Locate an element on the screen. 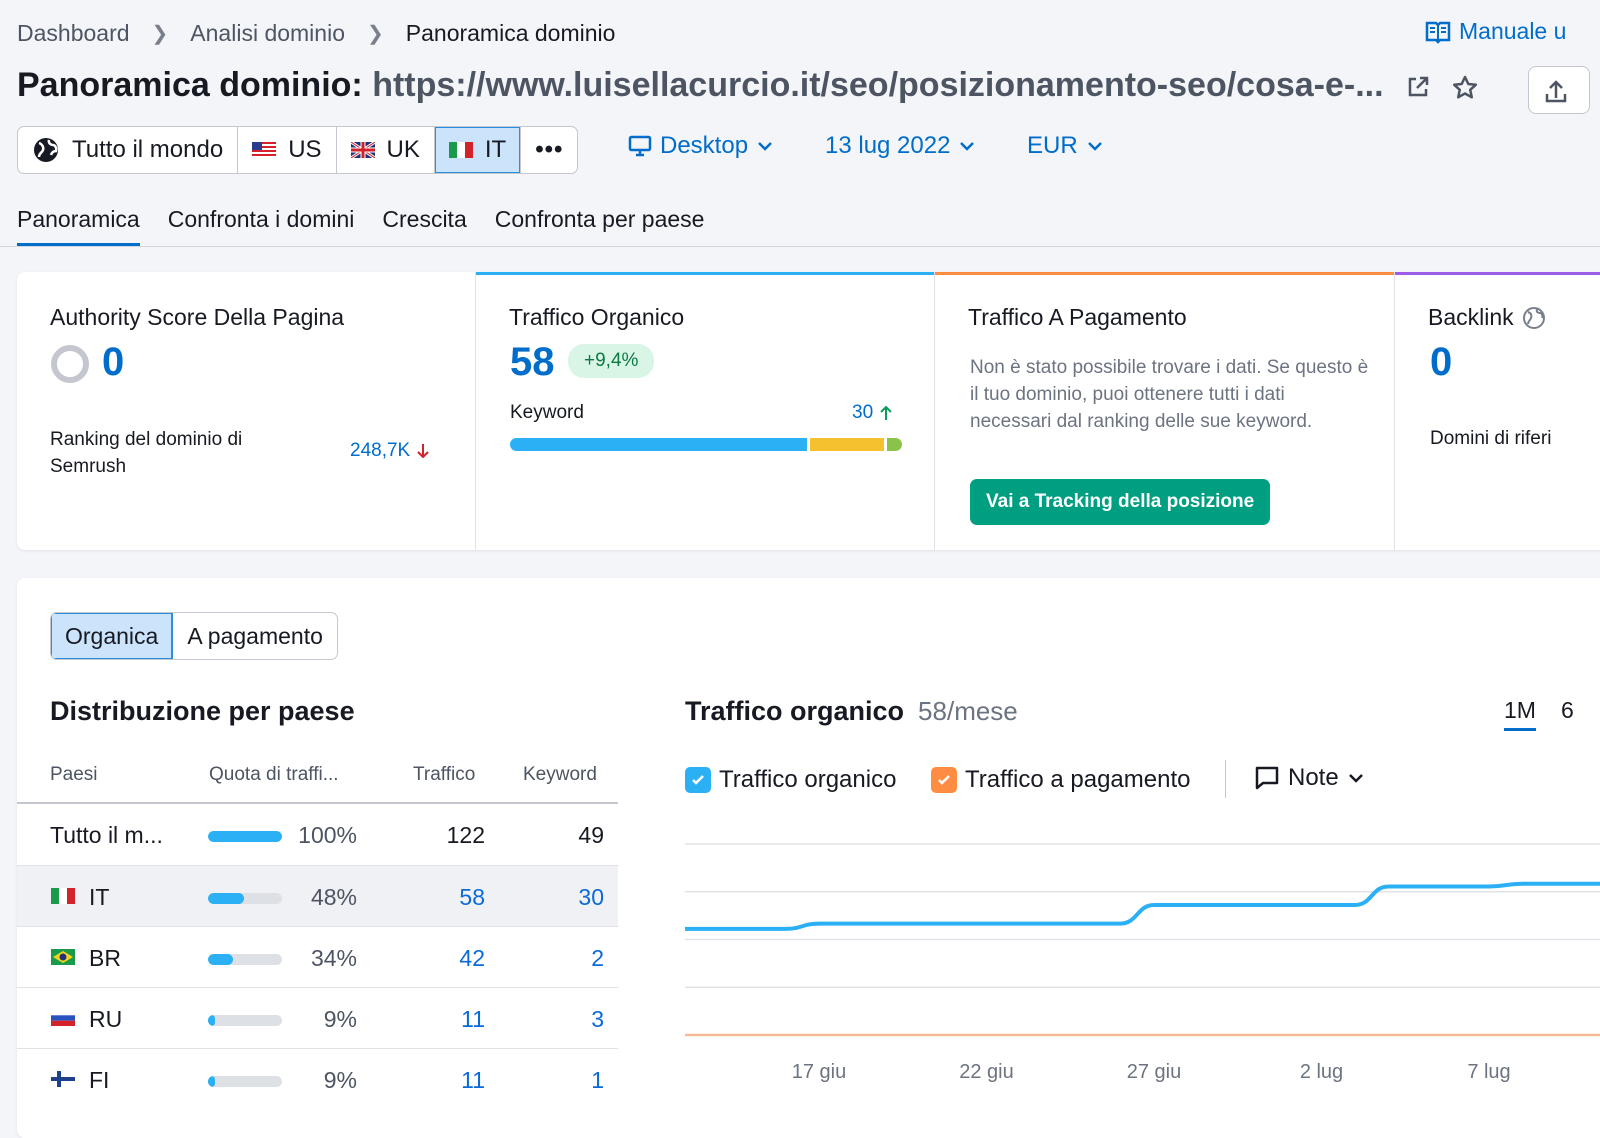 Image resolution: width=1600 pixels, height=1138 pixels. star-icon is located at coordinates (1465, 88).